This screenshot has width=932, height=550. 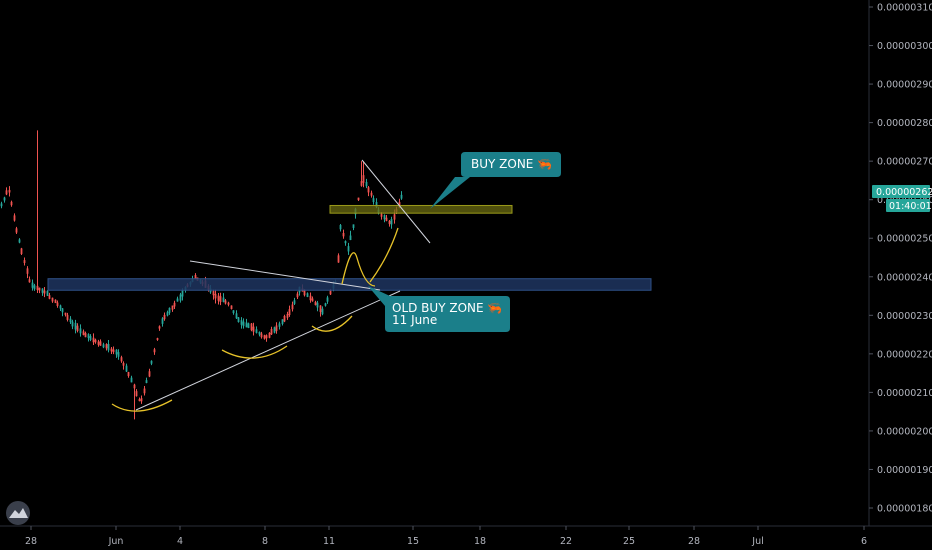 What do you see at coordinates (910, 206) in the screenshot?
I see `bar-countdown: 01:40:01` at bounding box center [910, 206].